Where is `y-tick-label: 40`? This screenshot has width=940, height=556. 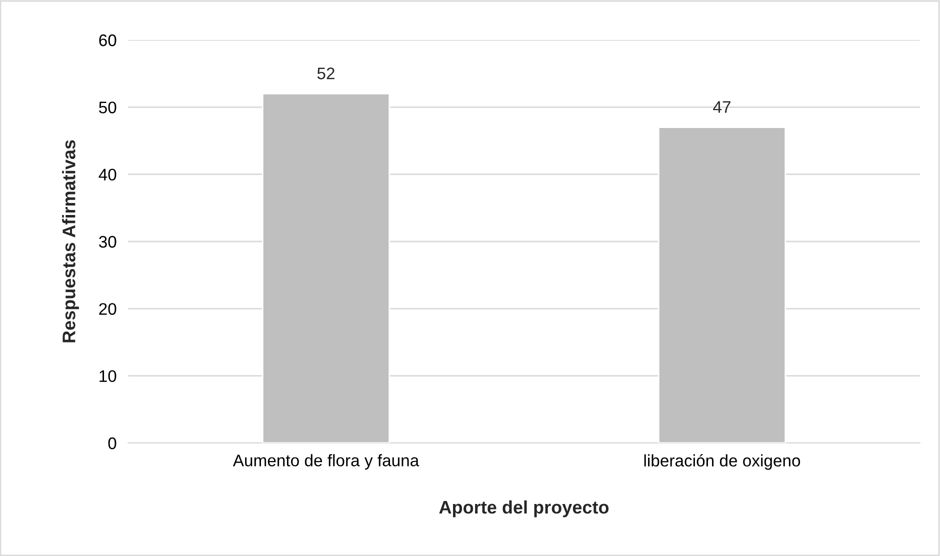
y-tick-label: 40 is located at coordinates (107, 174).